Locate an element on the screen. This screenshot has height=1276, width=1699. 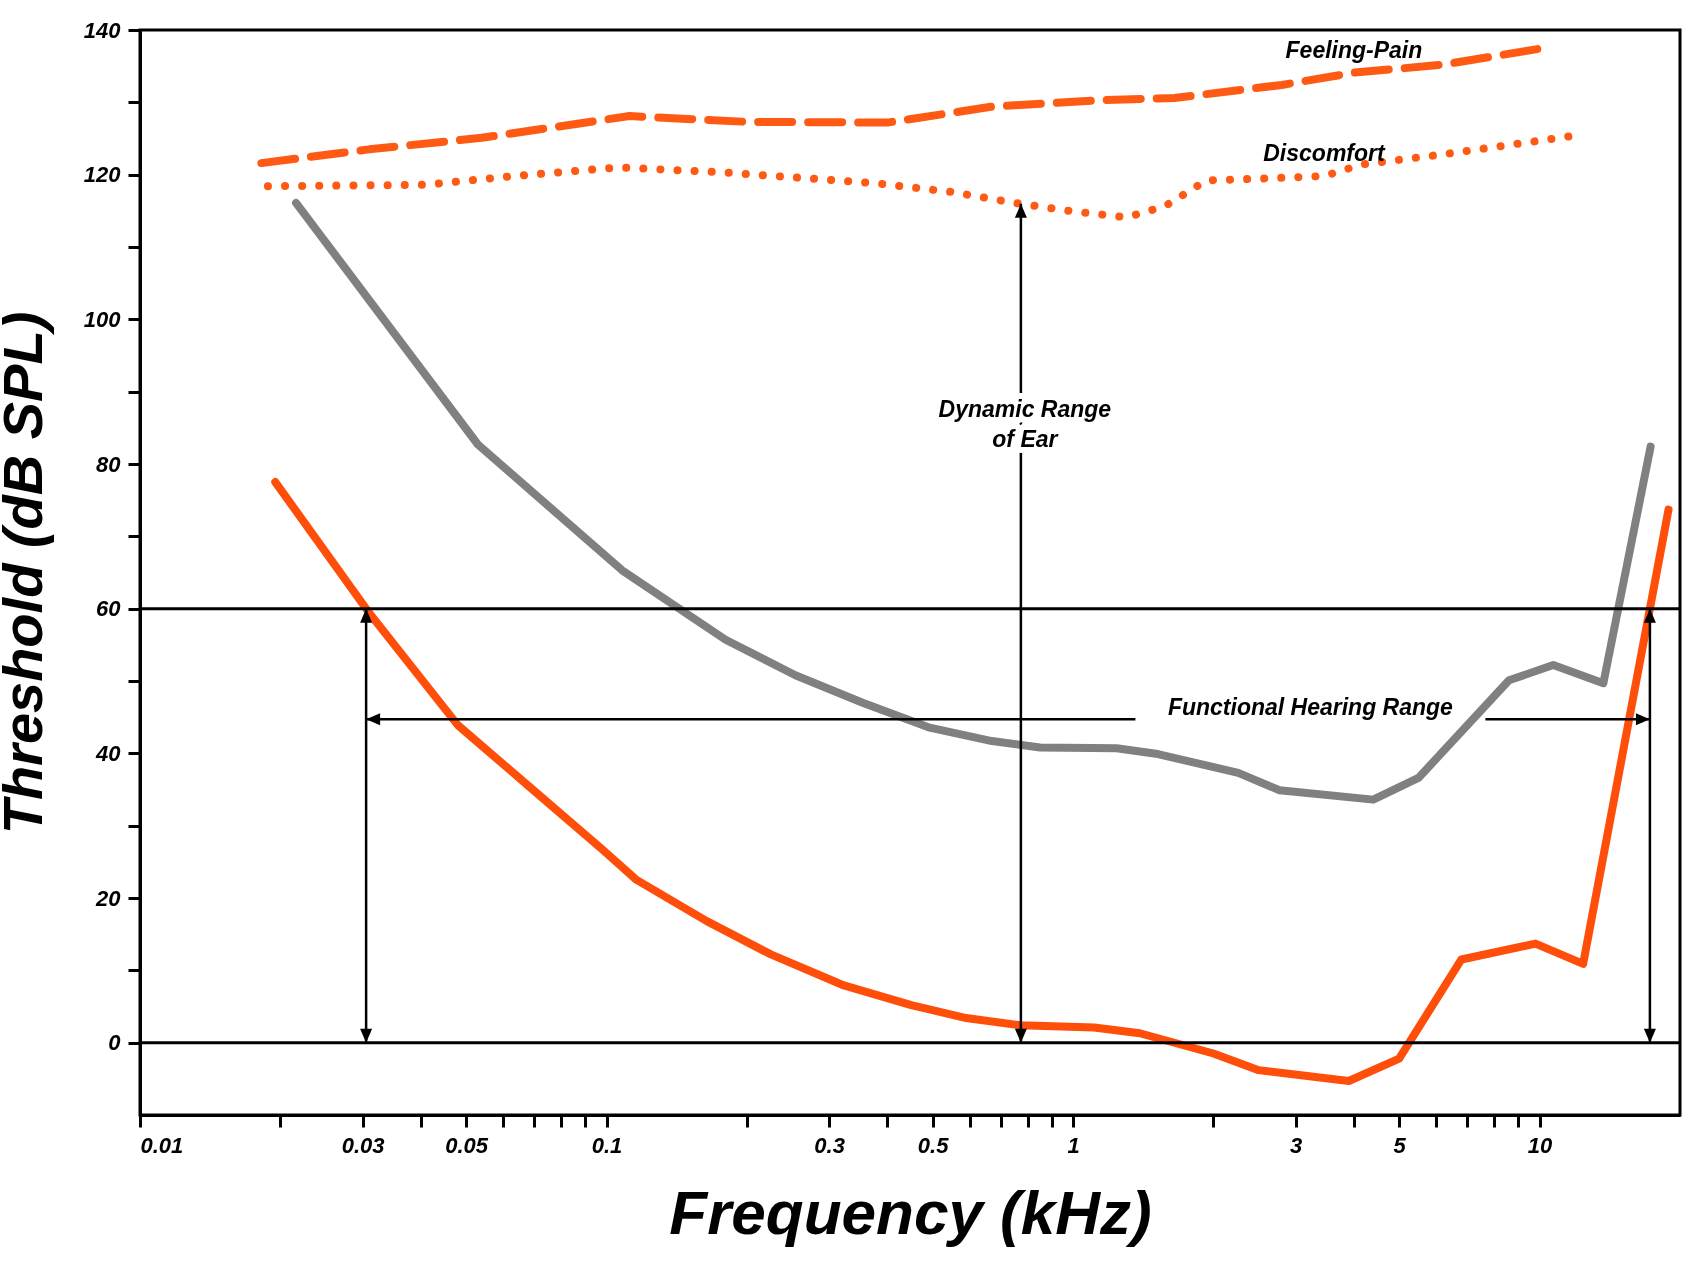
y-tick-label: 80 is located at coordinates (109, 464).